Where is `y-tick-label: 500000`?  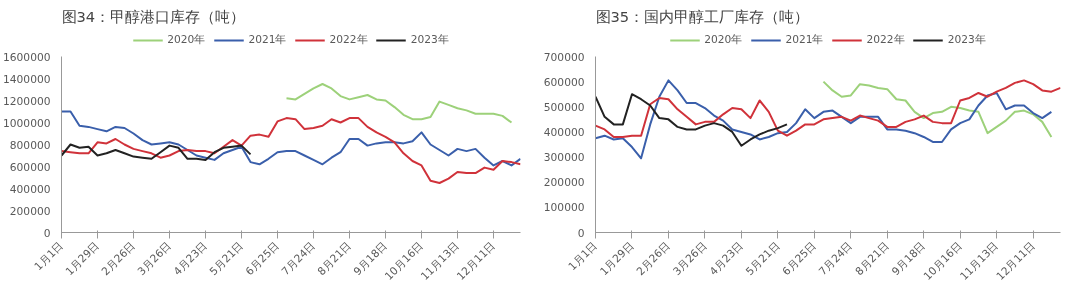
y-tick-label: 500000 is located at coordinates (564, 107).